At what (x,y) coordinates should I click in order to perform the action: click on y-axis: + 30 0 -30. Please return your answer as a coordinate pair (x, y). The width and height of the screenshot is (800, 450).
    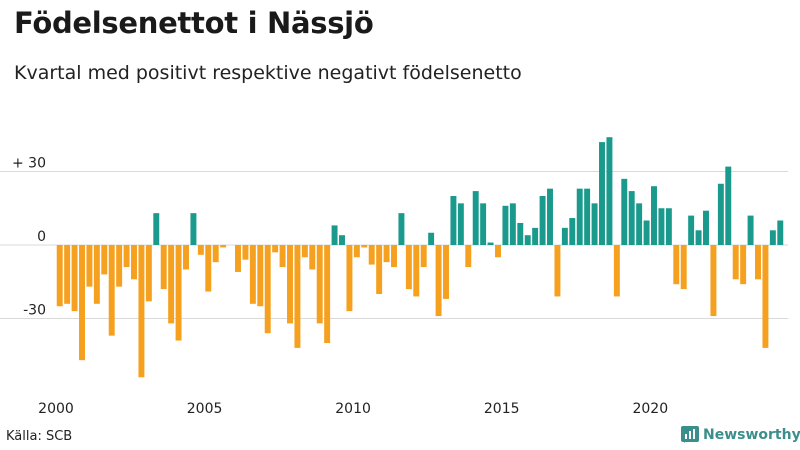
    Looking at the image, I should click on (29, 237).